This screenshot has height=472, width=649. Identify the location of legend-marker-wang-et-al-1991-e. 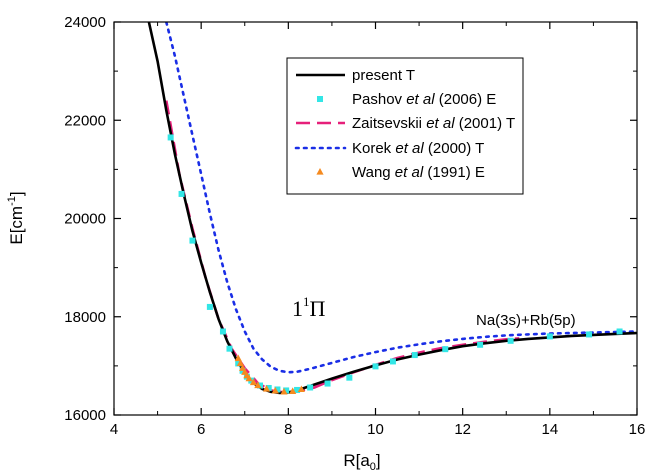
(320, 171).